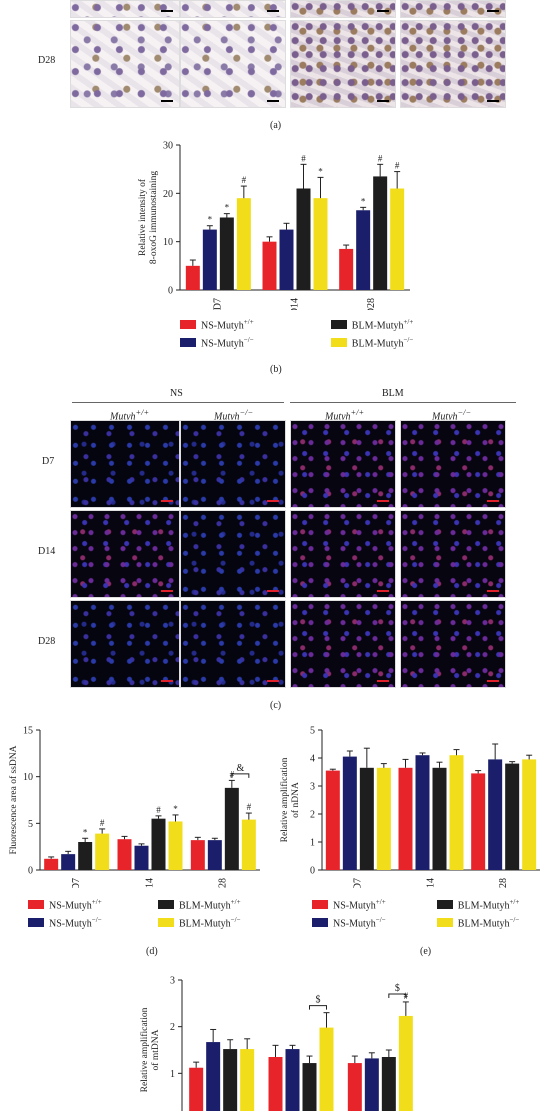 This screenshot has height=1111, width=554. What do you see at coordinates (240, 775) in the screenshot?
I see `comparison-bracket` at bounding box center [240, 775].